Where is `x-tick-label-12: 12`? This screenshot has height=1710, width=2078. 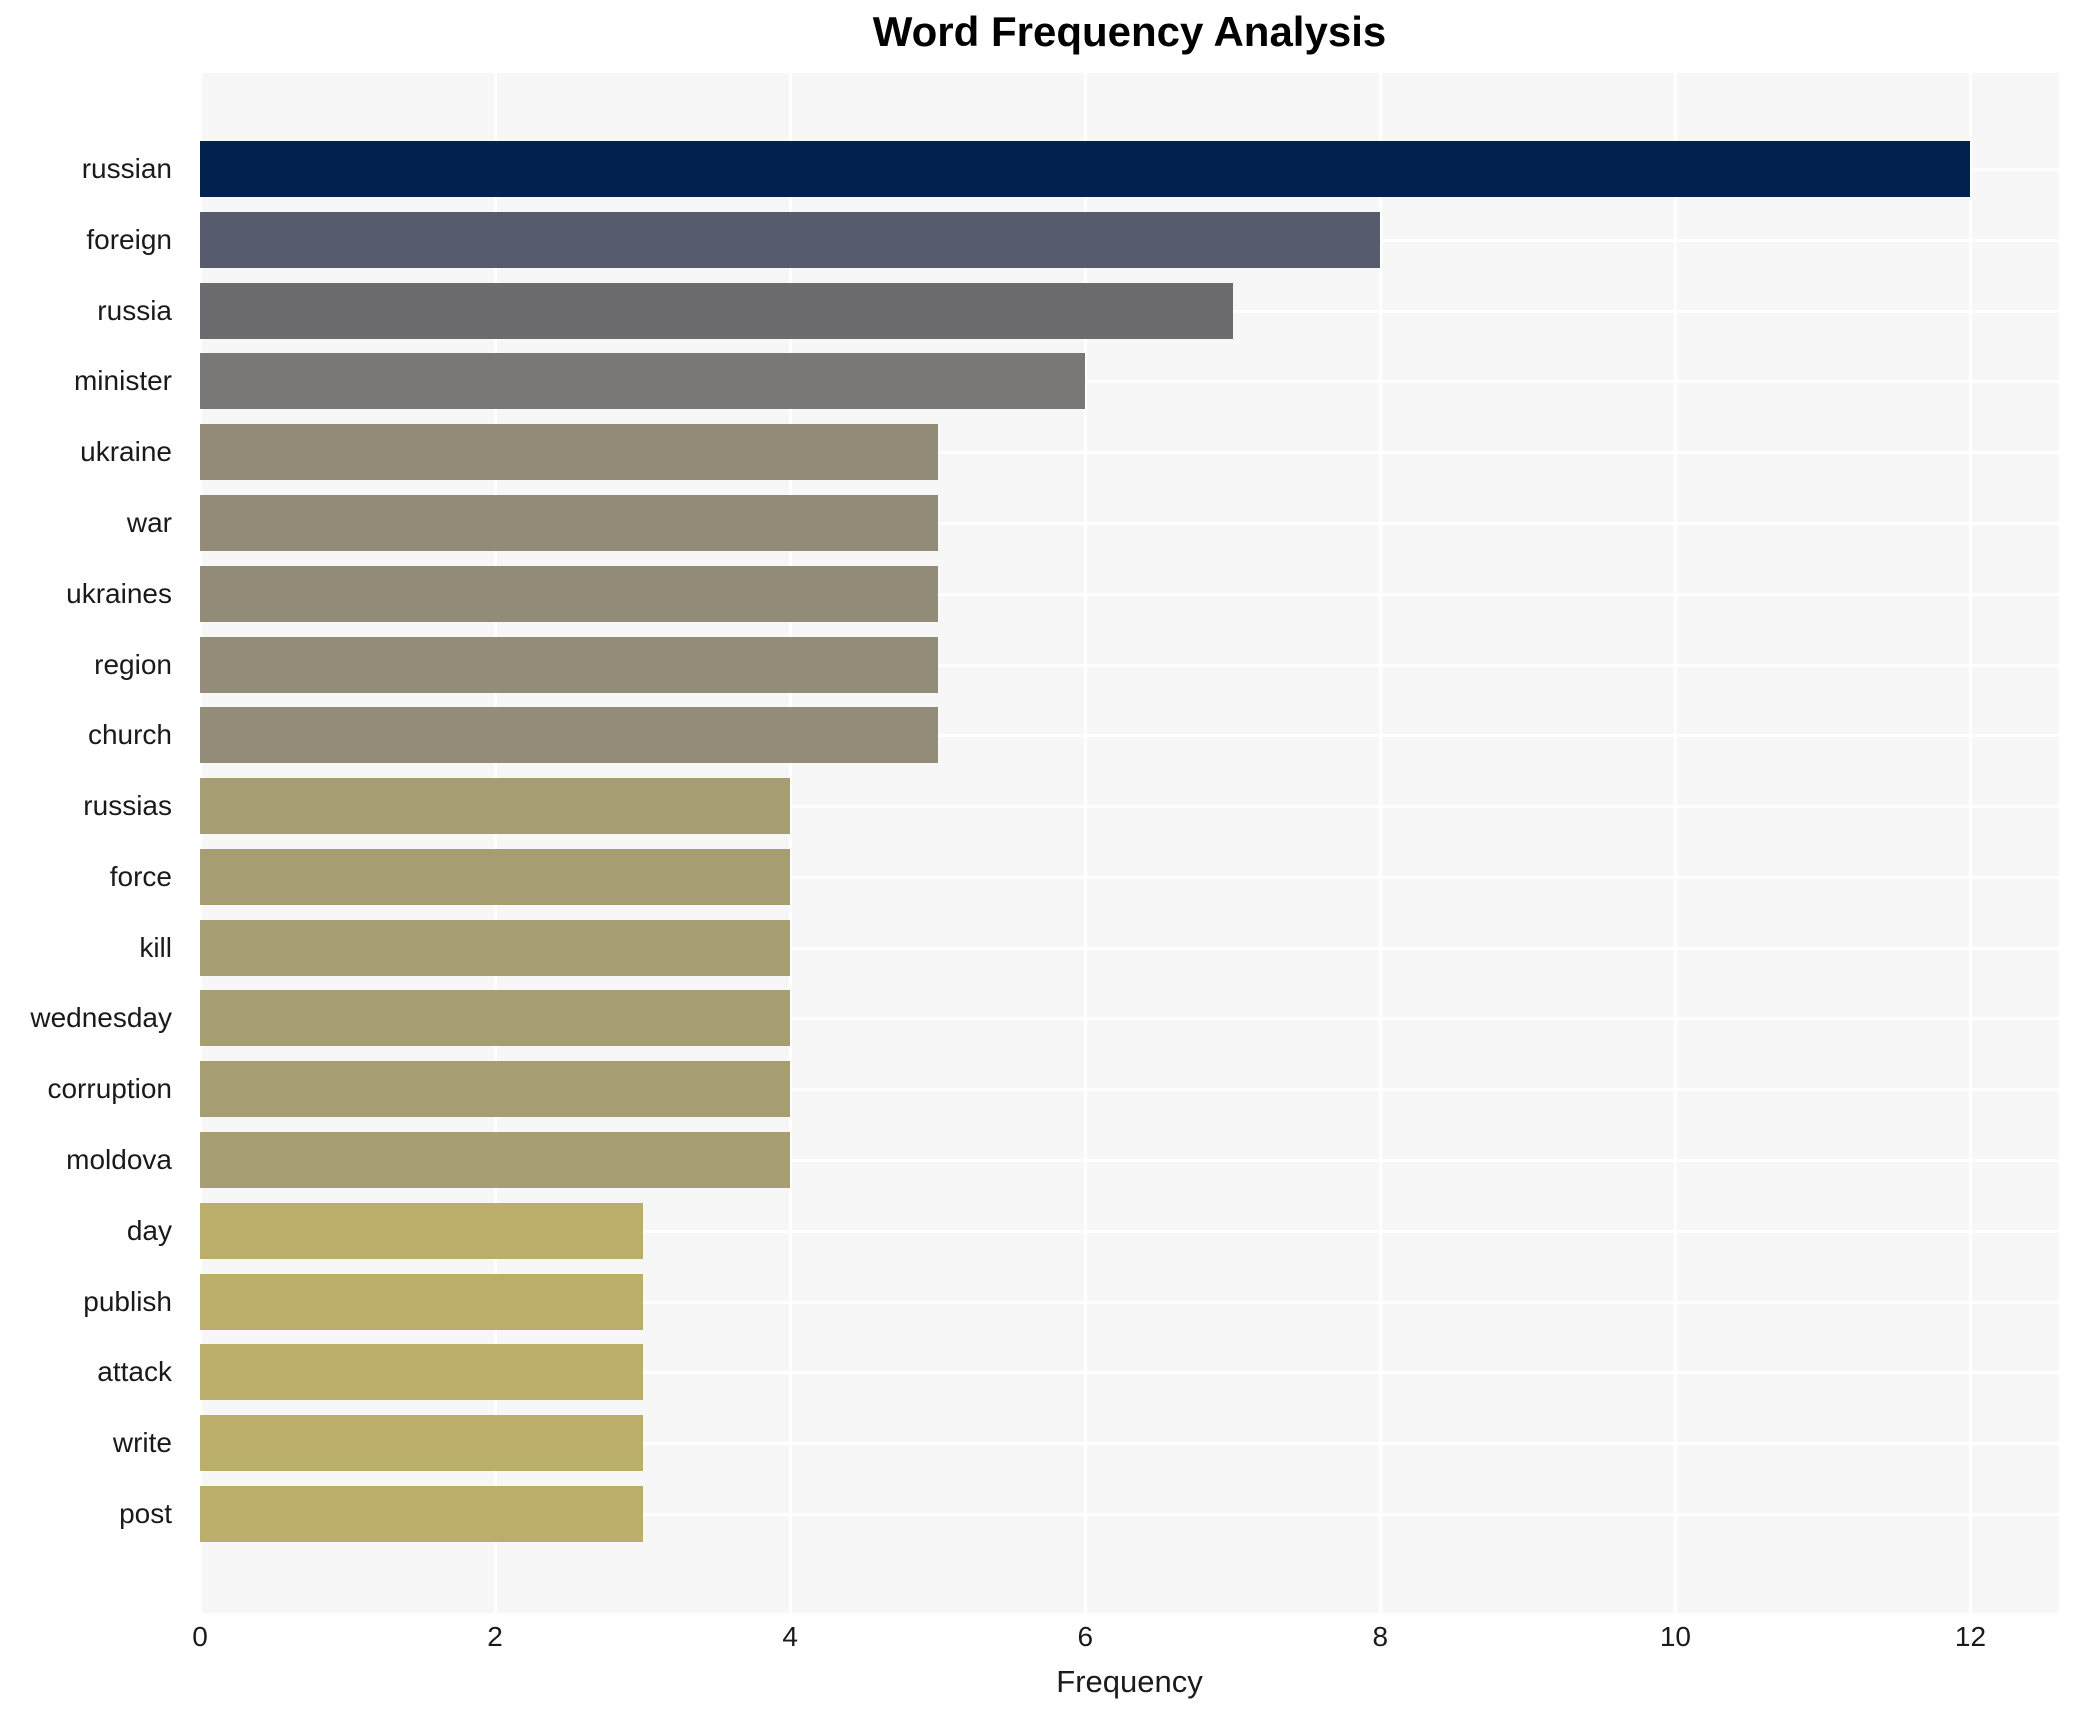
x-tick-label-12: 12 is located at coordinates (1970, 1636).